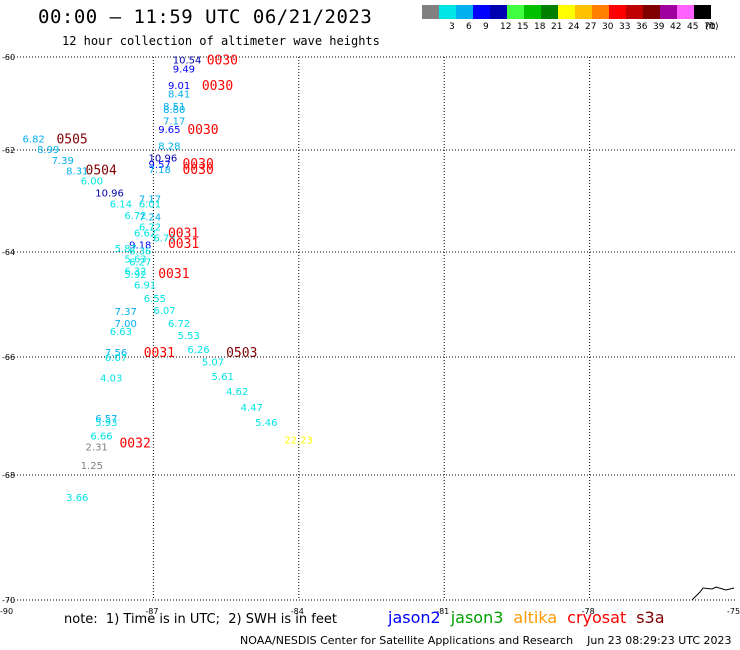 The image size is (740, 650). Describe the element at coordinates (121, 205) in the screenshot. I see `wave-height-label: 6.14` at that location.